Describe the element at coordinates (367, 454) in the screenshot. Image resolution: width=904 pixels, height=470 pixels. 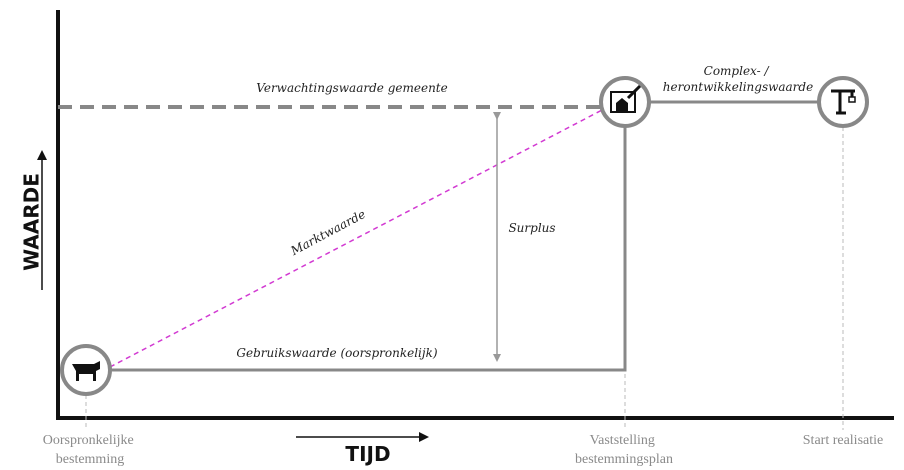
I see `x-axis-label: TIJD` at that location.